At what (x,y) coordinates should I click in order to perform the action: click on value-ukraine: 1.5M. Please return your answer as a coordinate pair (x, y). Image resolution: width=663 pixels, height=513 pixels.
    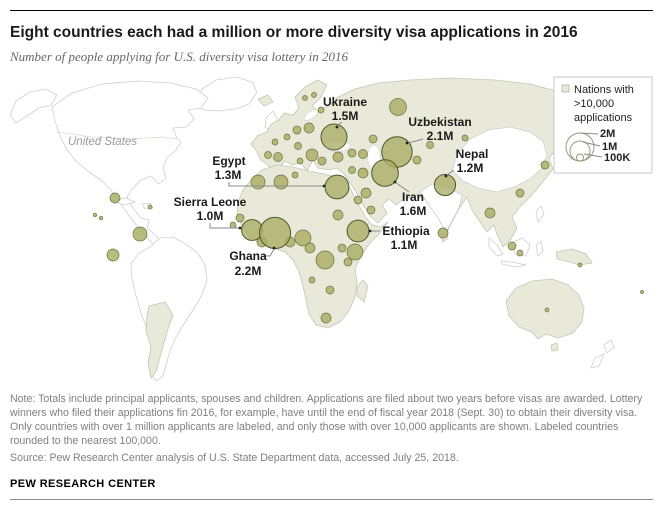
    Looking at the image, I should click on (345, 116).